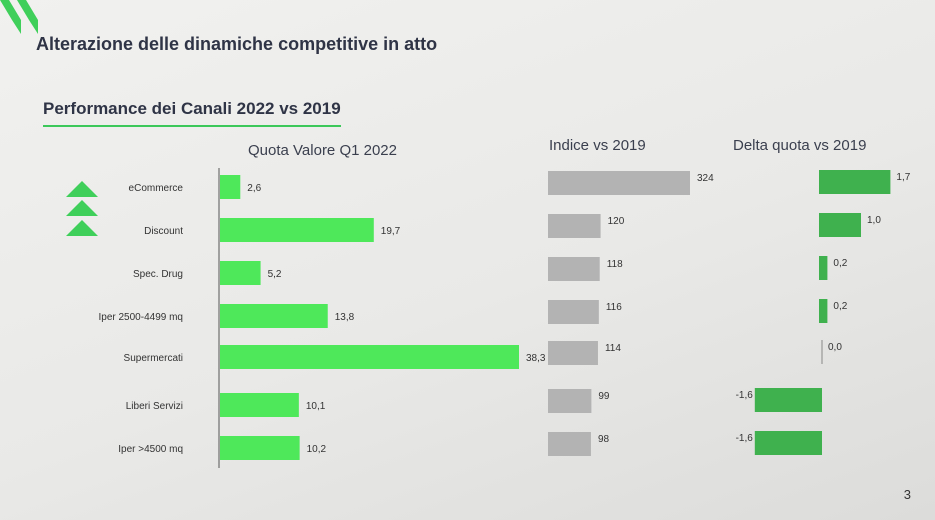 Image resolution: width=935 pixels, height=520 pixels. Describe the element at coordinates (140, 317) in the screenshot. I see `category-label: Iper 2500-4499 mq` at that location.